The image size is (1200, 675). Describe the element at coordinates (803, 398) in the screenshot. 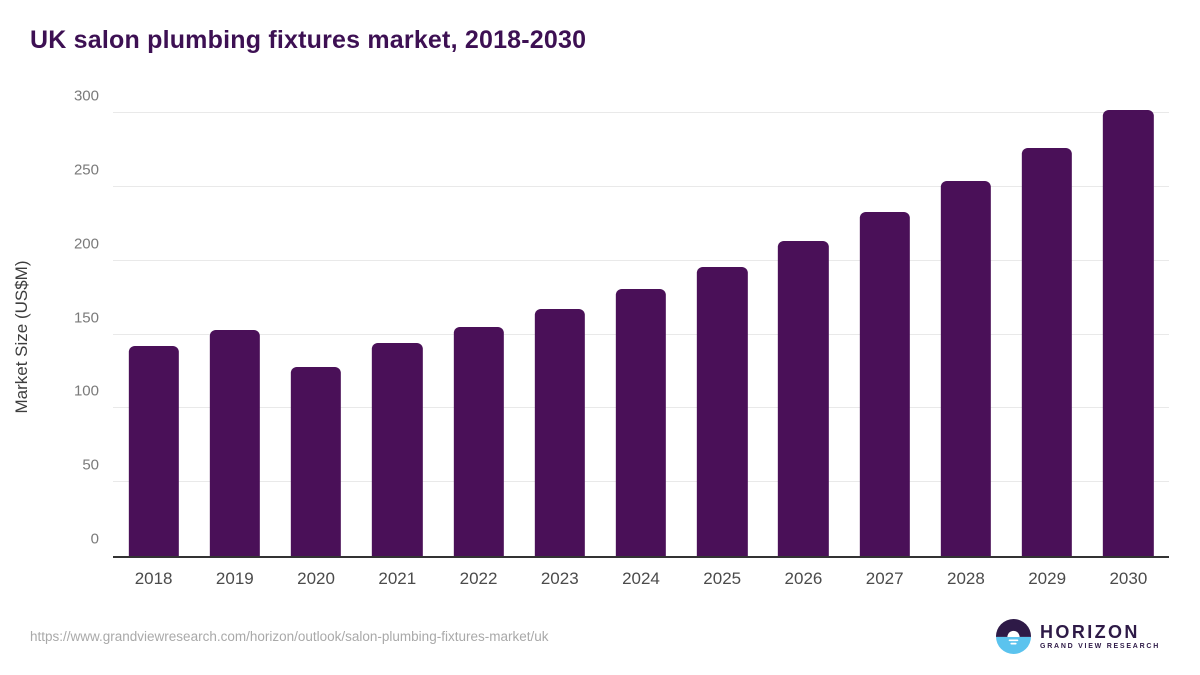

I see `bar-2026` at that location.